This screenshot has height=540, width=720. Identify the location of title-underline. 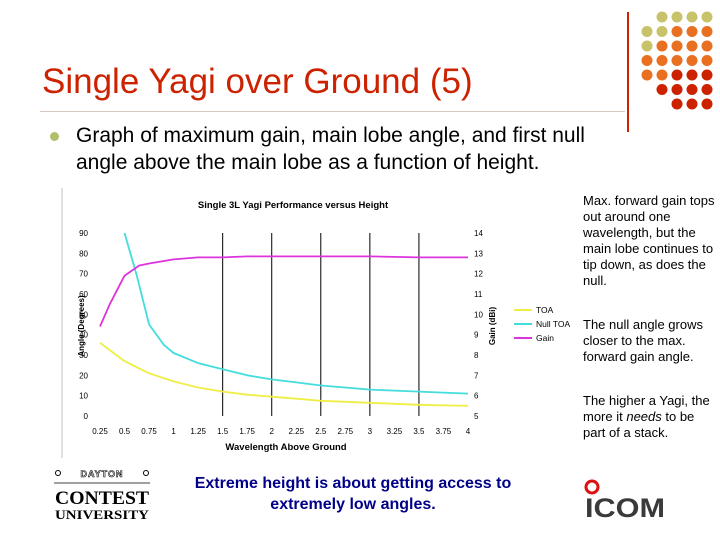
(332, 111).